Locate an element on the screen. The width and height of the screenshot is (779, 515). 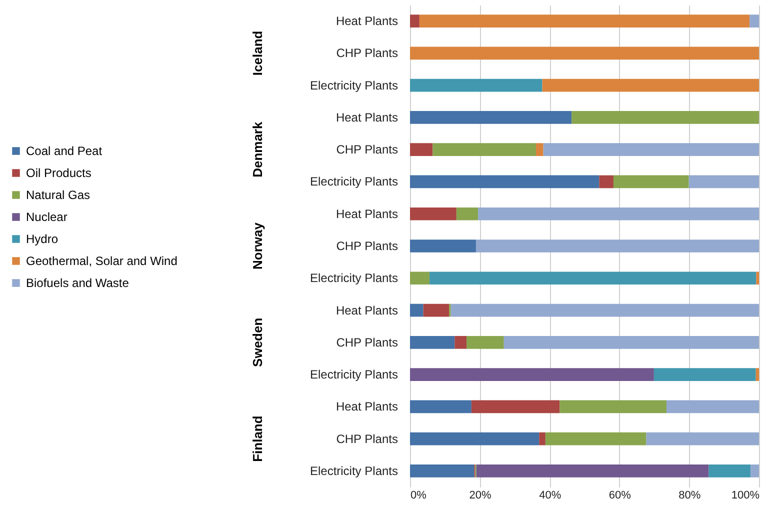
legend-label: Biofuels and Waste is located at coordinates (78, 283).